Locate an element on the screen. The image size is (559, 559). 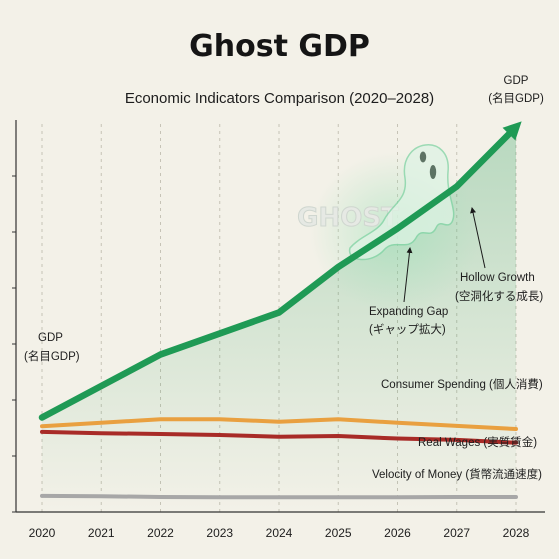
series-line-velocity-of-money is located at coordinates (279, 496).